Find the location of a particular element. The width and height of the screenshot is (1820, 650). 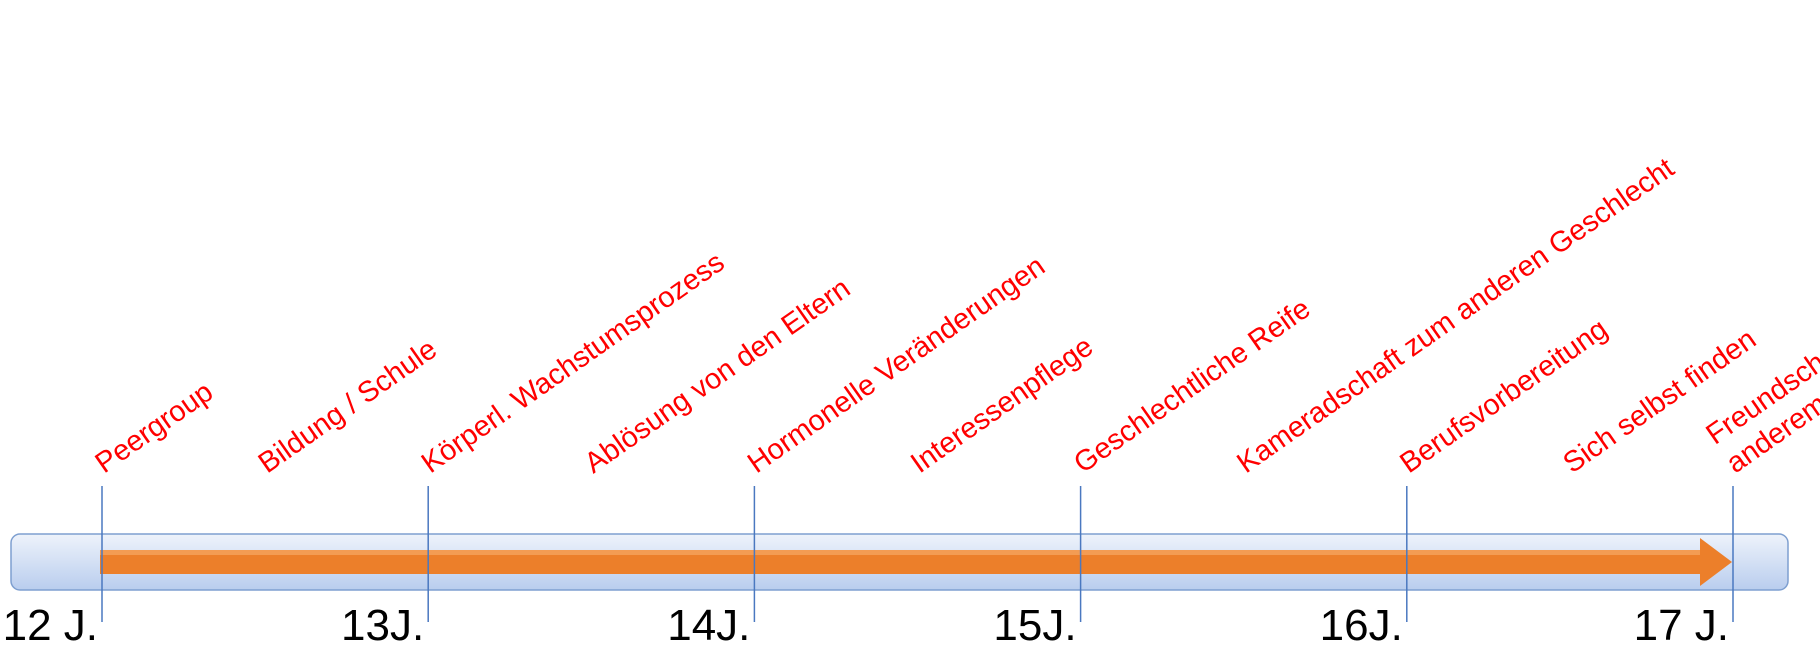

topic-label: Ablösung von den Eltern is located at coordinates (717, 375).